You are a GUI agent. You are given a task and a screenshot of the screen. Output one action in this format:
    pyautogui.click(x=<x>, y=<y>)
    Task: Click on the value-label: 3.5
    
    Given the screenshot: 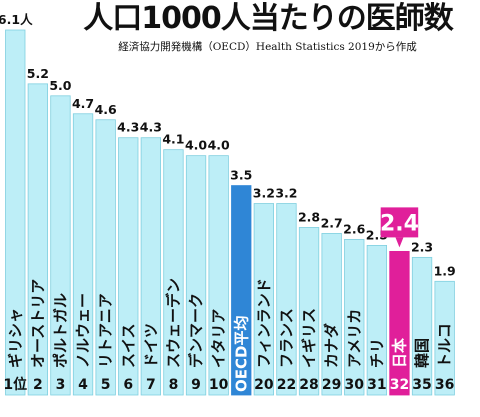 What is the action you would take?
    pyautogui.click(x=241, y=175)
    